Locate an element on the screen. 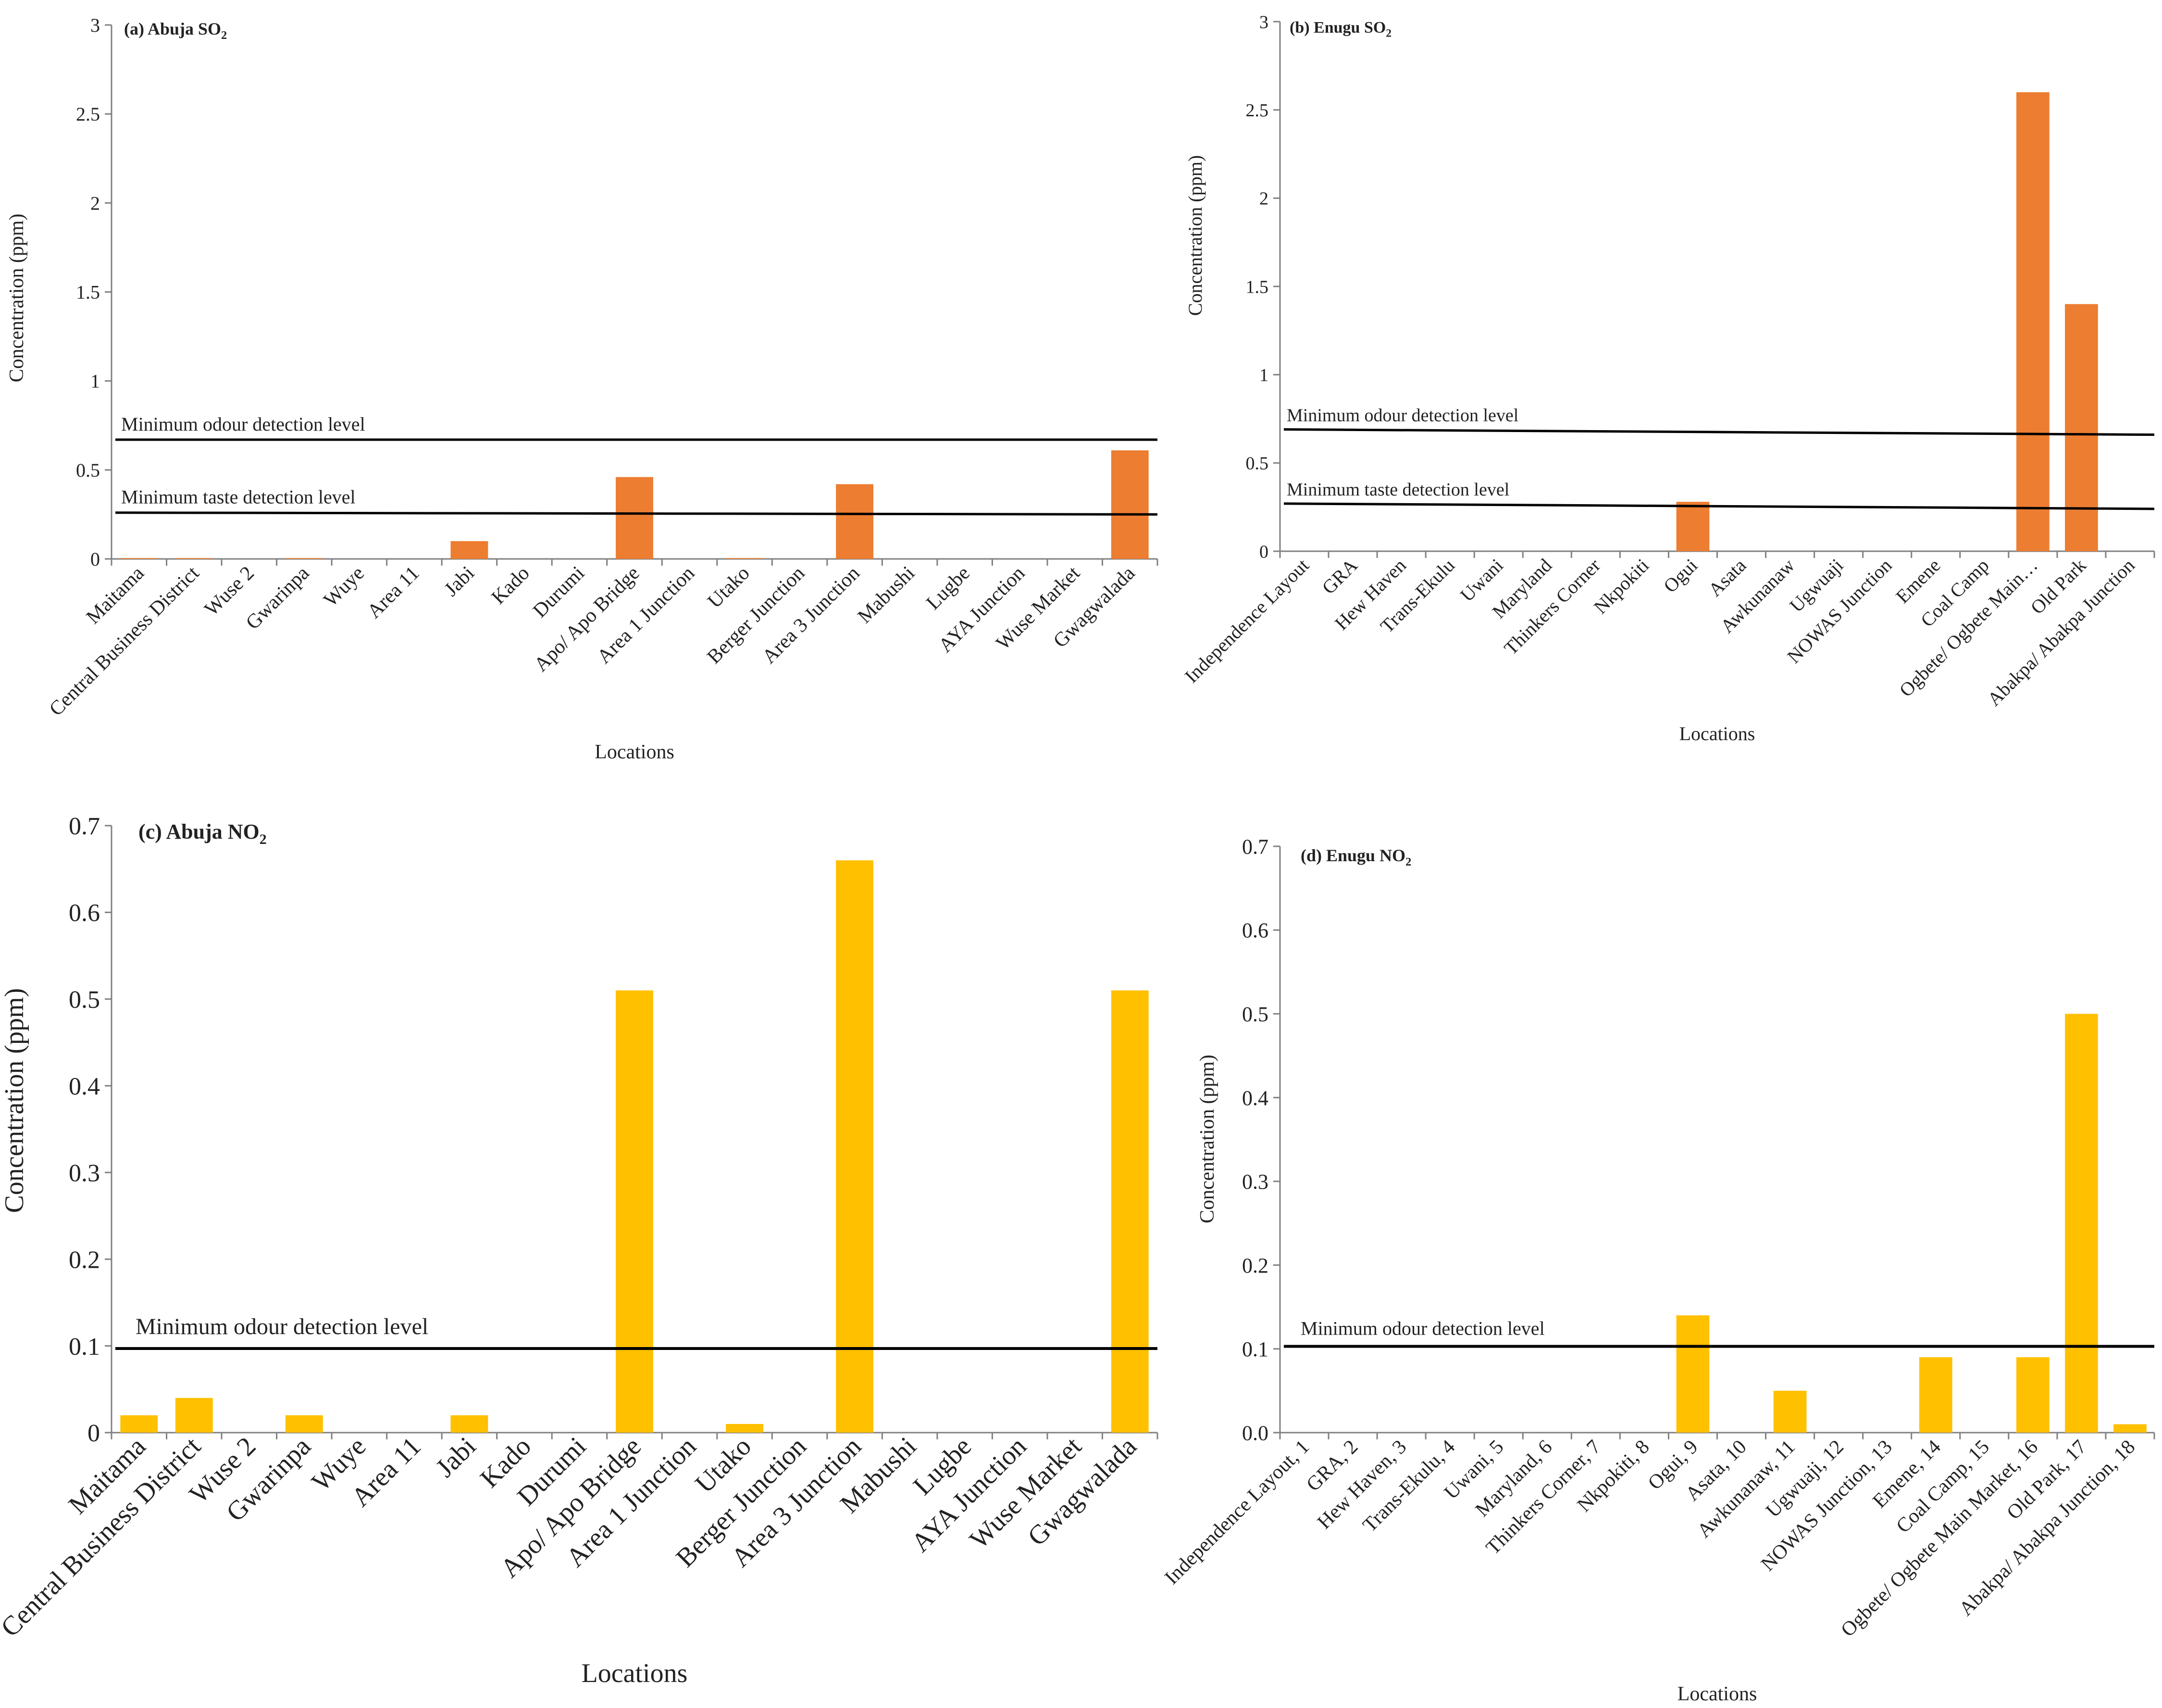 Image resolution: width=2162 pixels, height=1708 pixels. panel-title-text: (a) Abuja SO is located at coordinates (172, 29).